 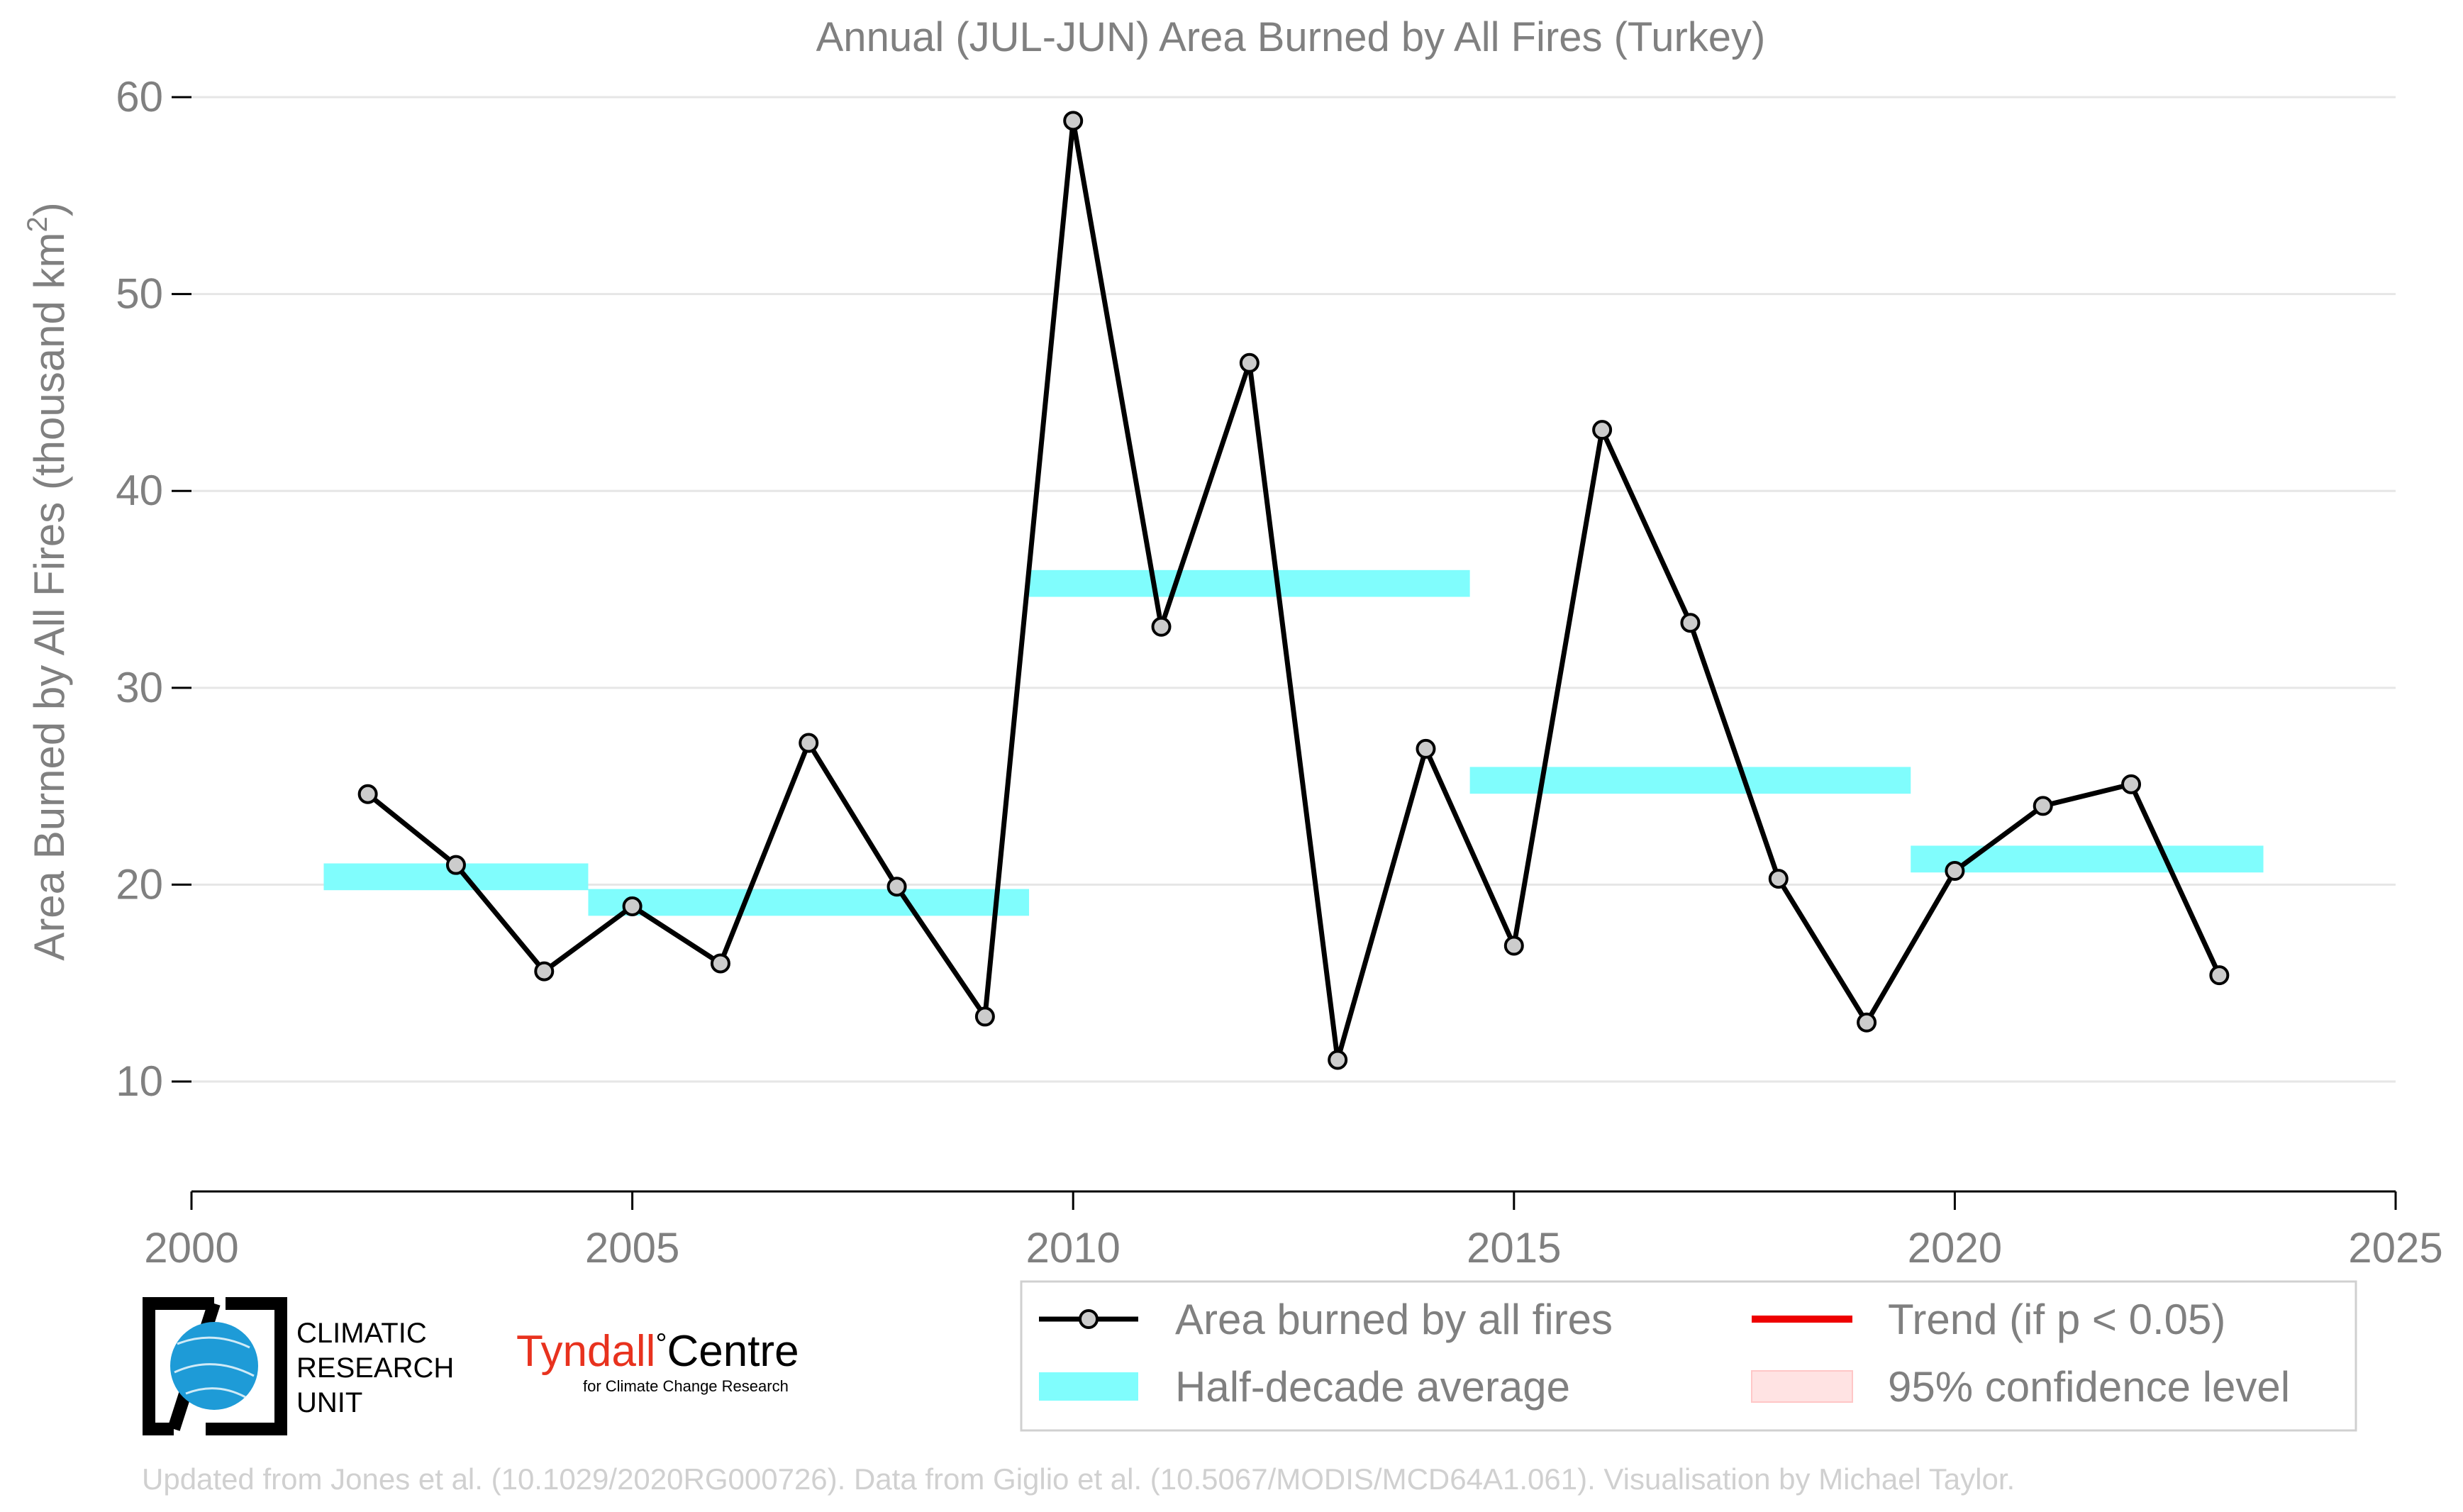 What do you see at coordinates (139, 884) in the screenshot?
I see `y-tick-label-20: 20` at bounding box center [139, 884].